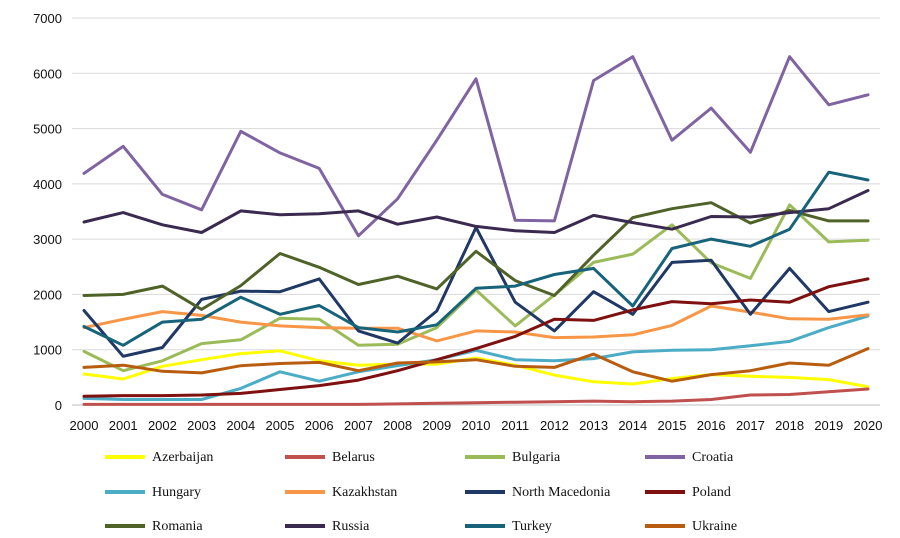 The image size is (900, 538). I want to click on legend-item-belarus: Belarus, so click(330, 457).